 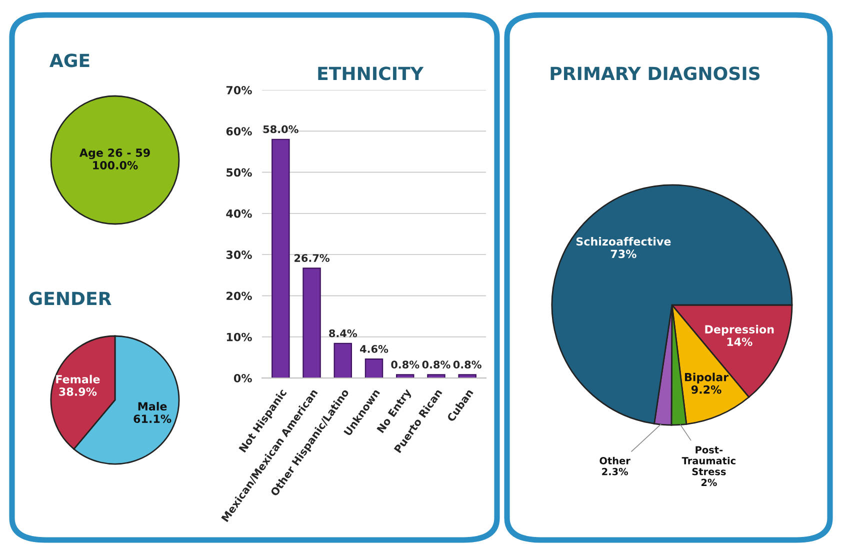 I want to click on data-label: 38.9%, so click(x=78, y=391).